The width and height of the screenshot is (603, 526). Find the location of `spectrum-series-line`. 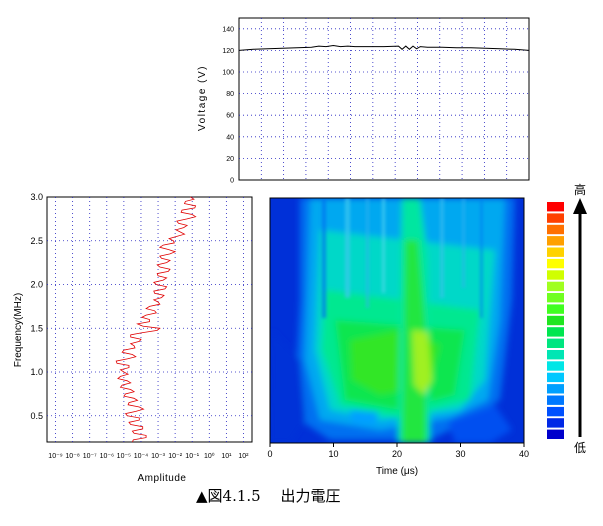

spectrum-series-line is located at coordinates (156, 319).